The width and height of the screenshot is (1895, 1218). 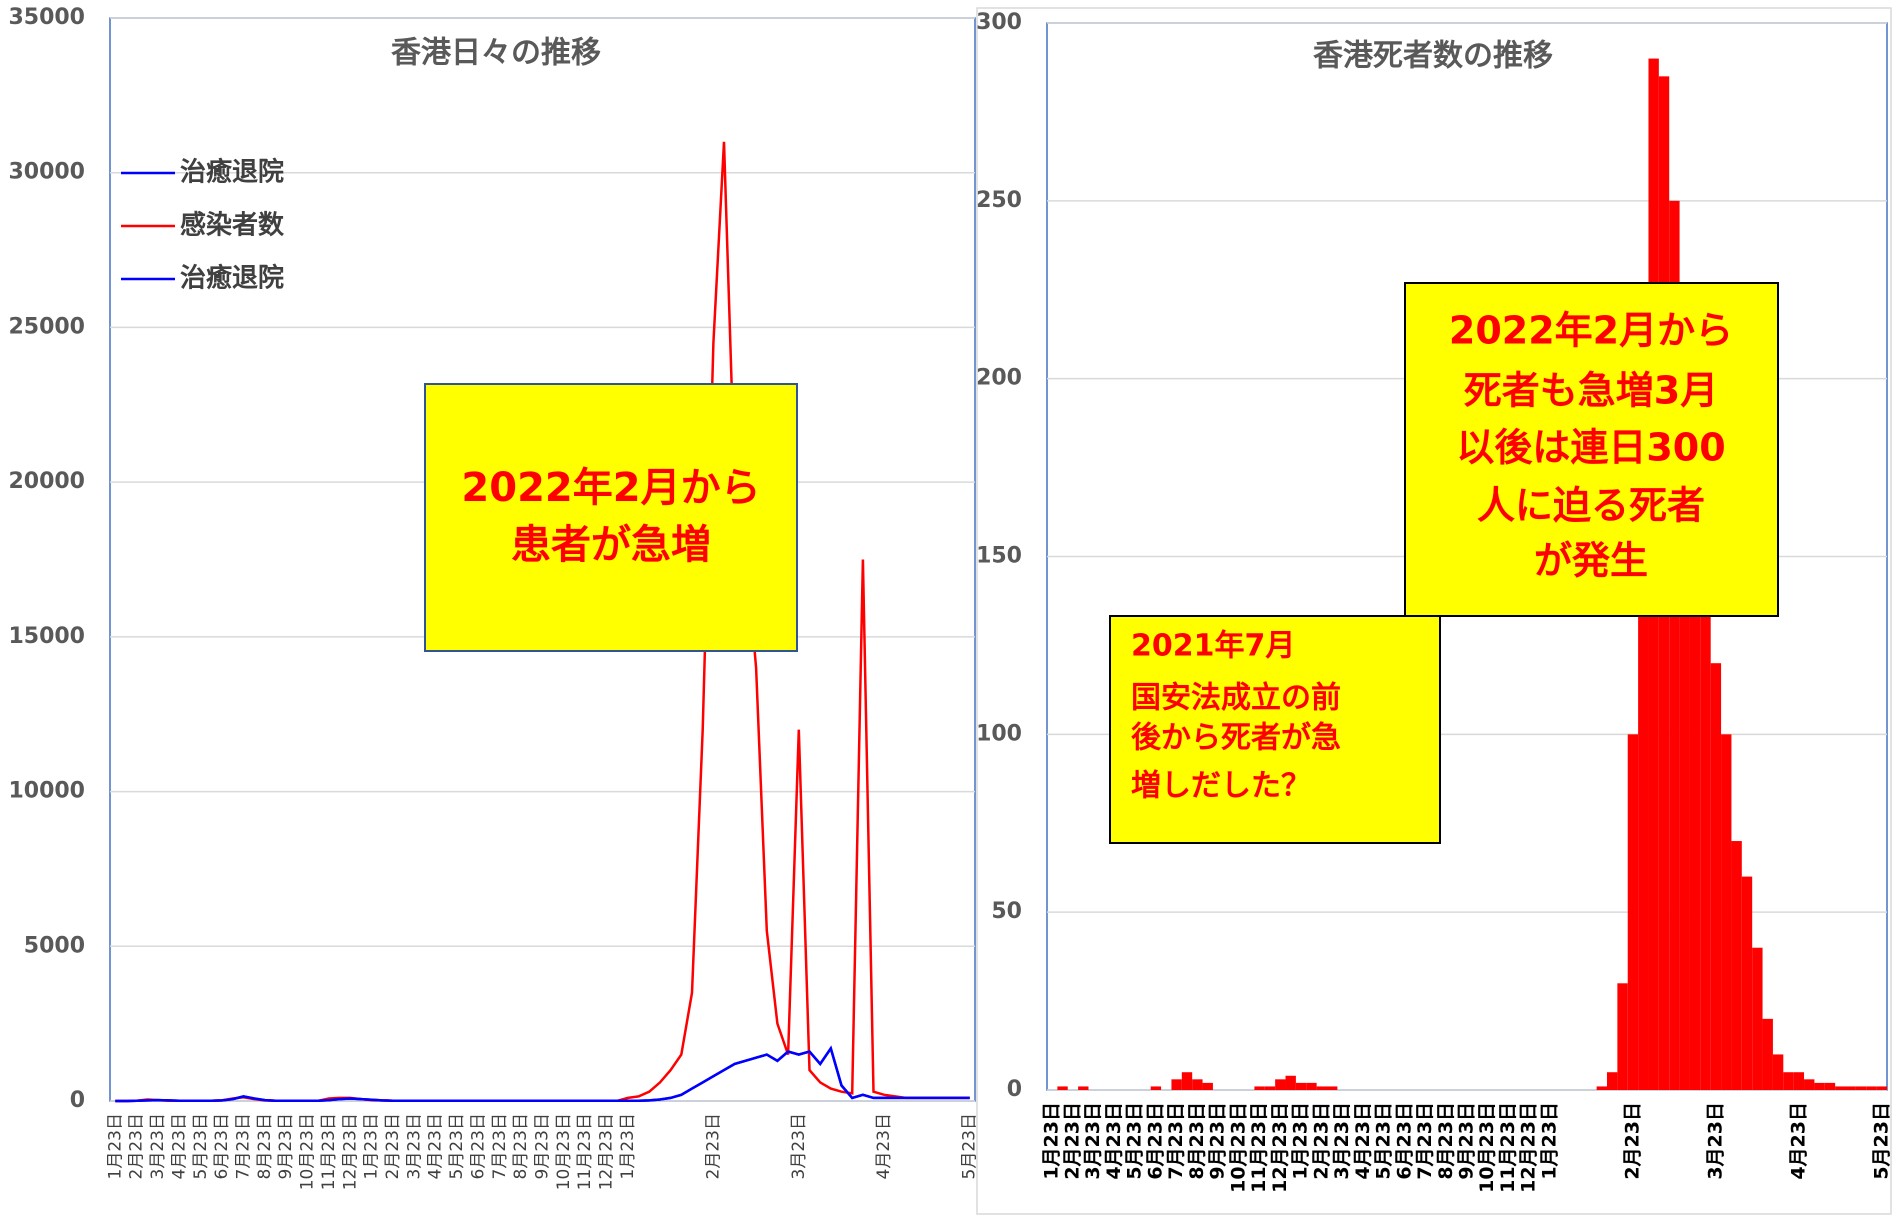 I want to click on annotation-text: 国安法成立の前, so click(x=1236, y=698).